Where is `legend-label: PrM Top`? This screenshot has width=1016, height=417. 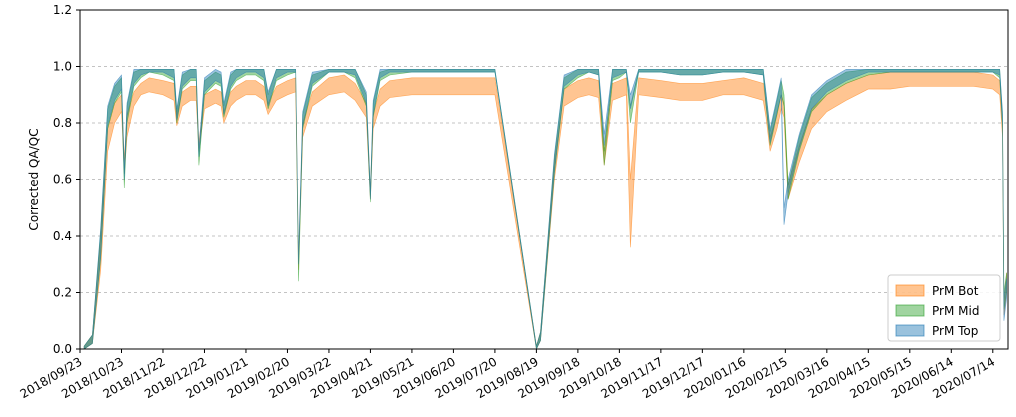
legend-label: PrM Top is located at coordinates (955, 331).